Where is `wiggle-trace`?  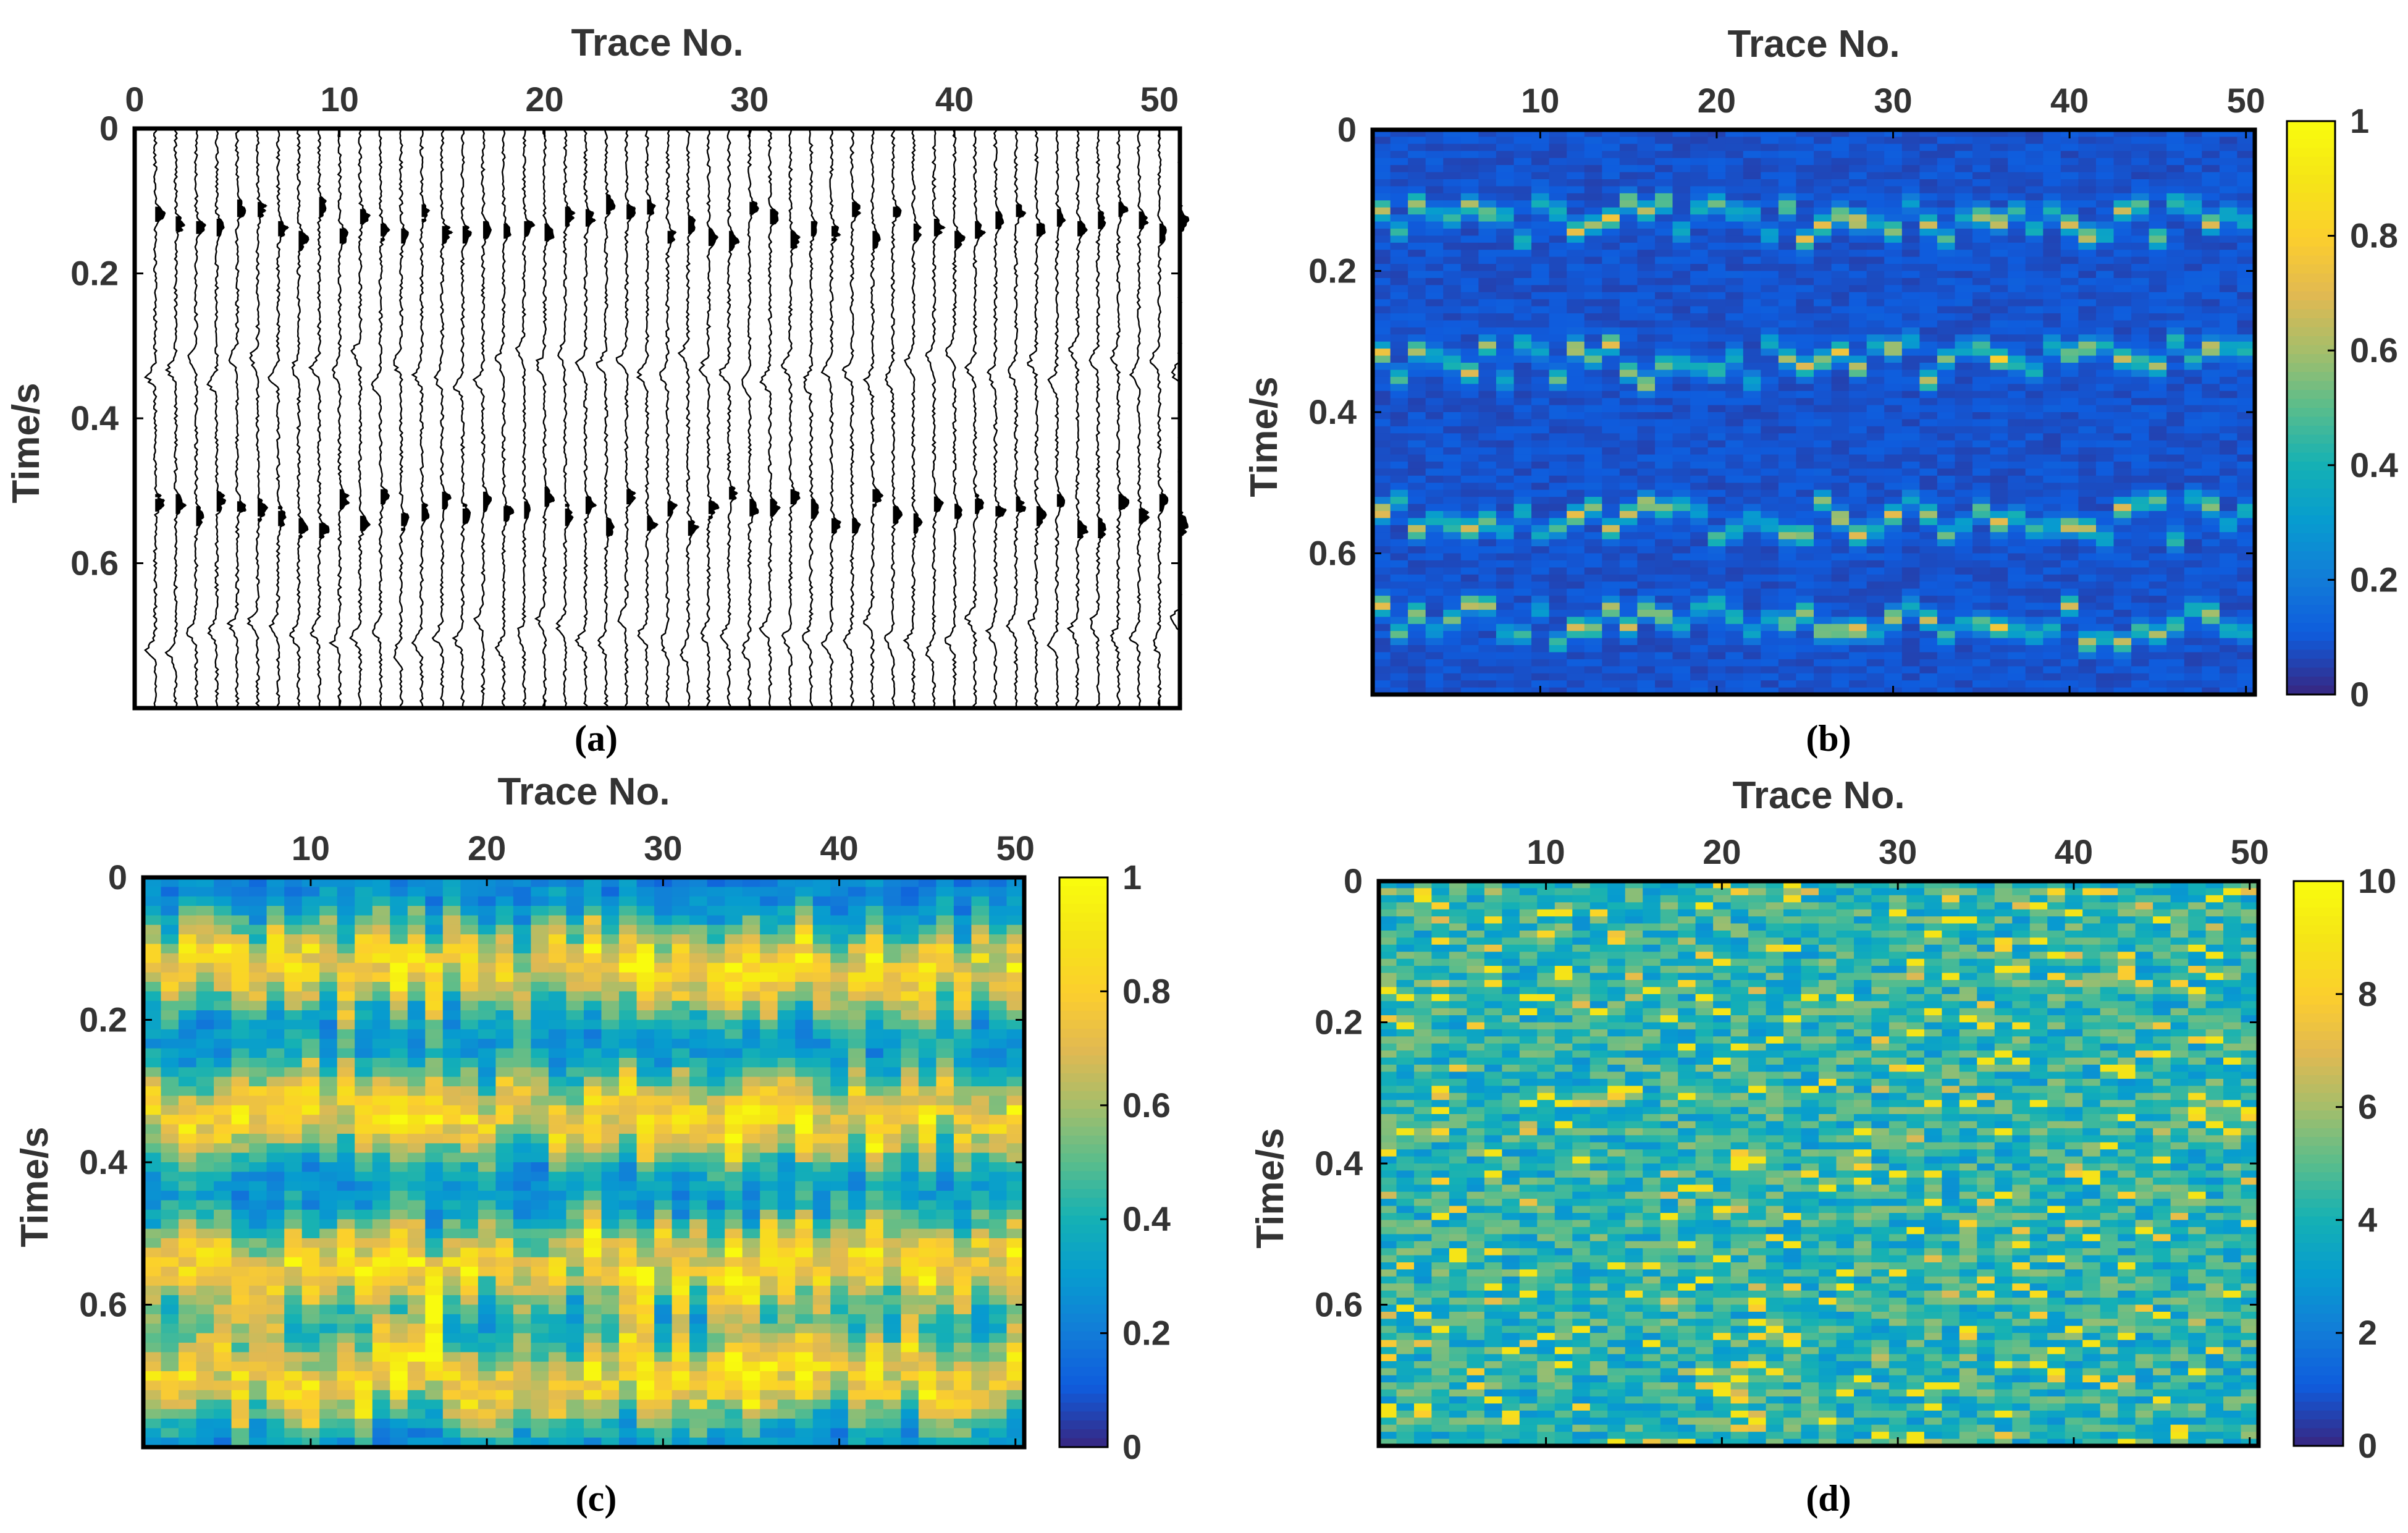
wiggle-trace is located at coordinates (1016, 418).